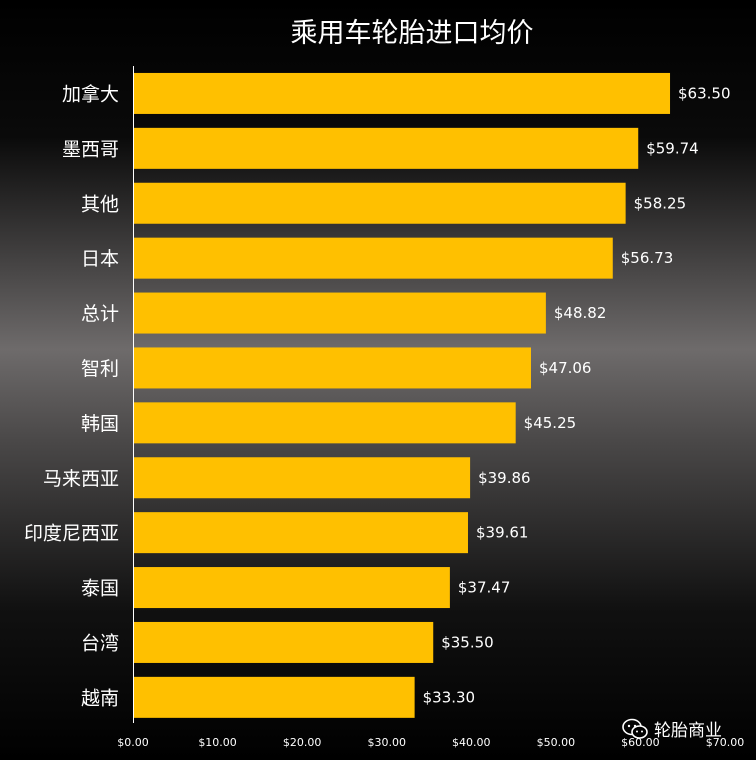 This screenshot has width=756, height=760. Describe the element at coordinates (471, 742) in the screenshot. I see `x-tick-label: $40.00` at that location.